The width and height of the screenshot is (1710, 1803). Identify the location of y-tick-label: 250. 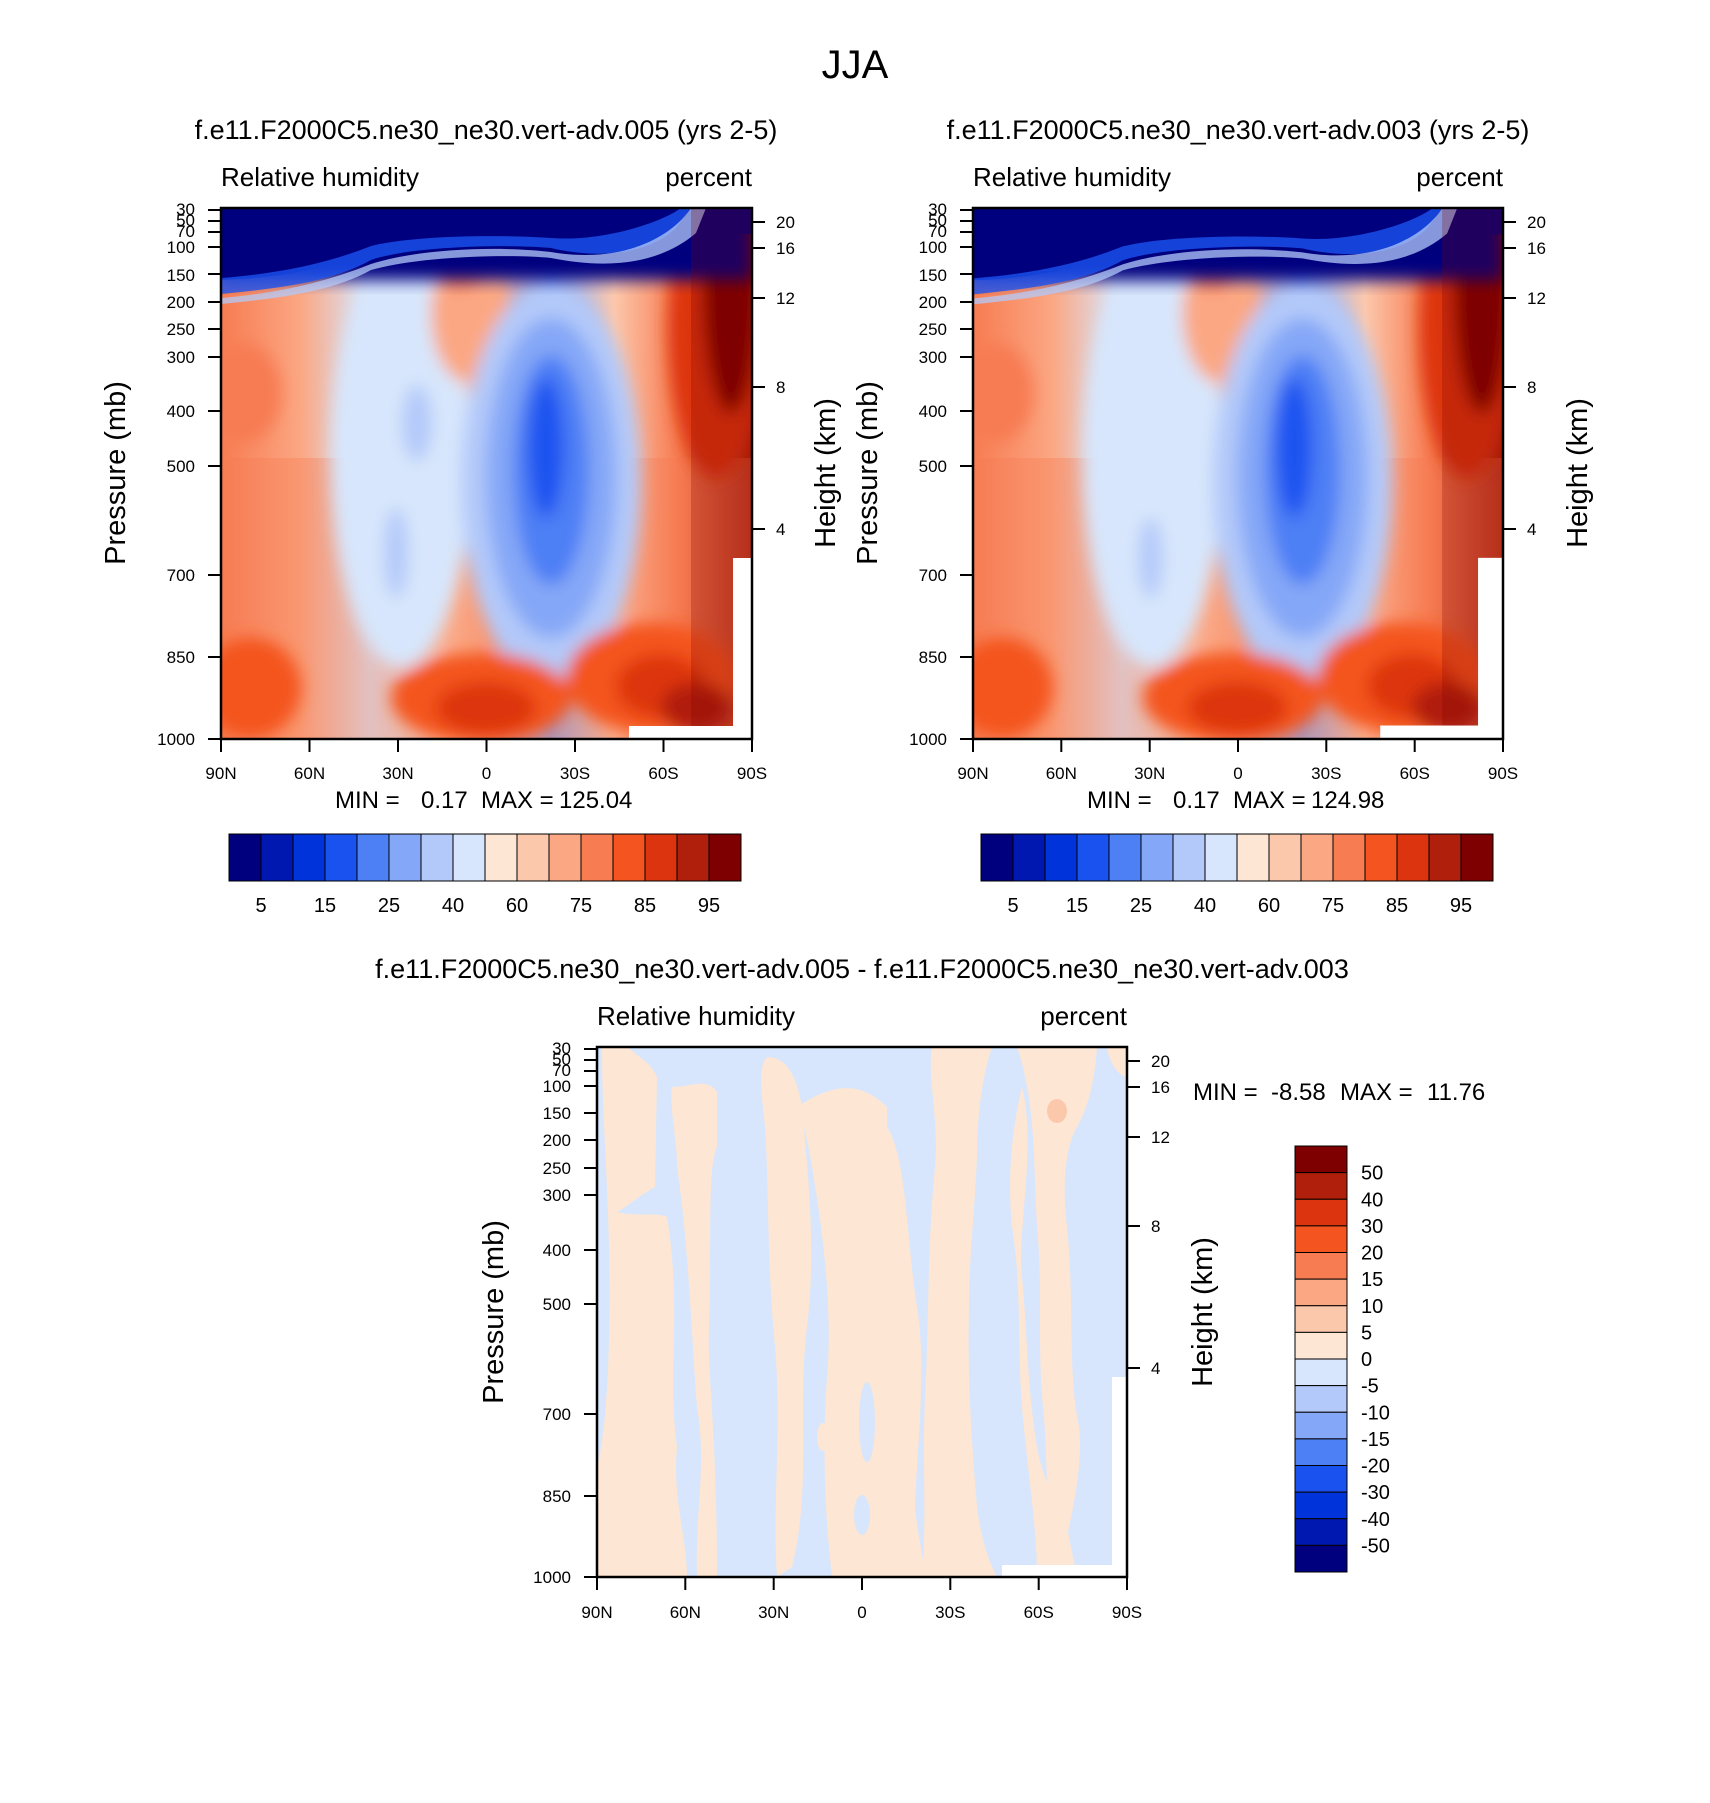
(933, 329).